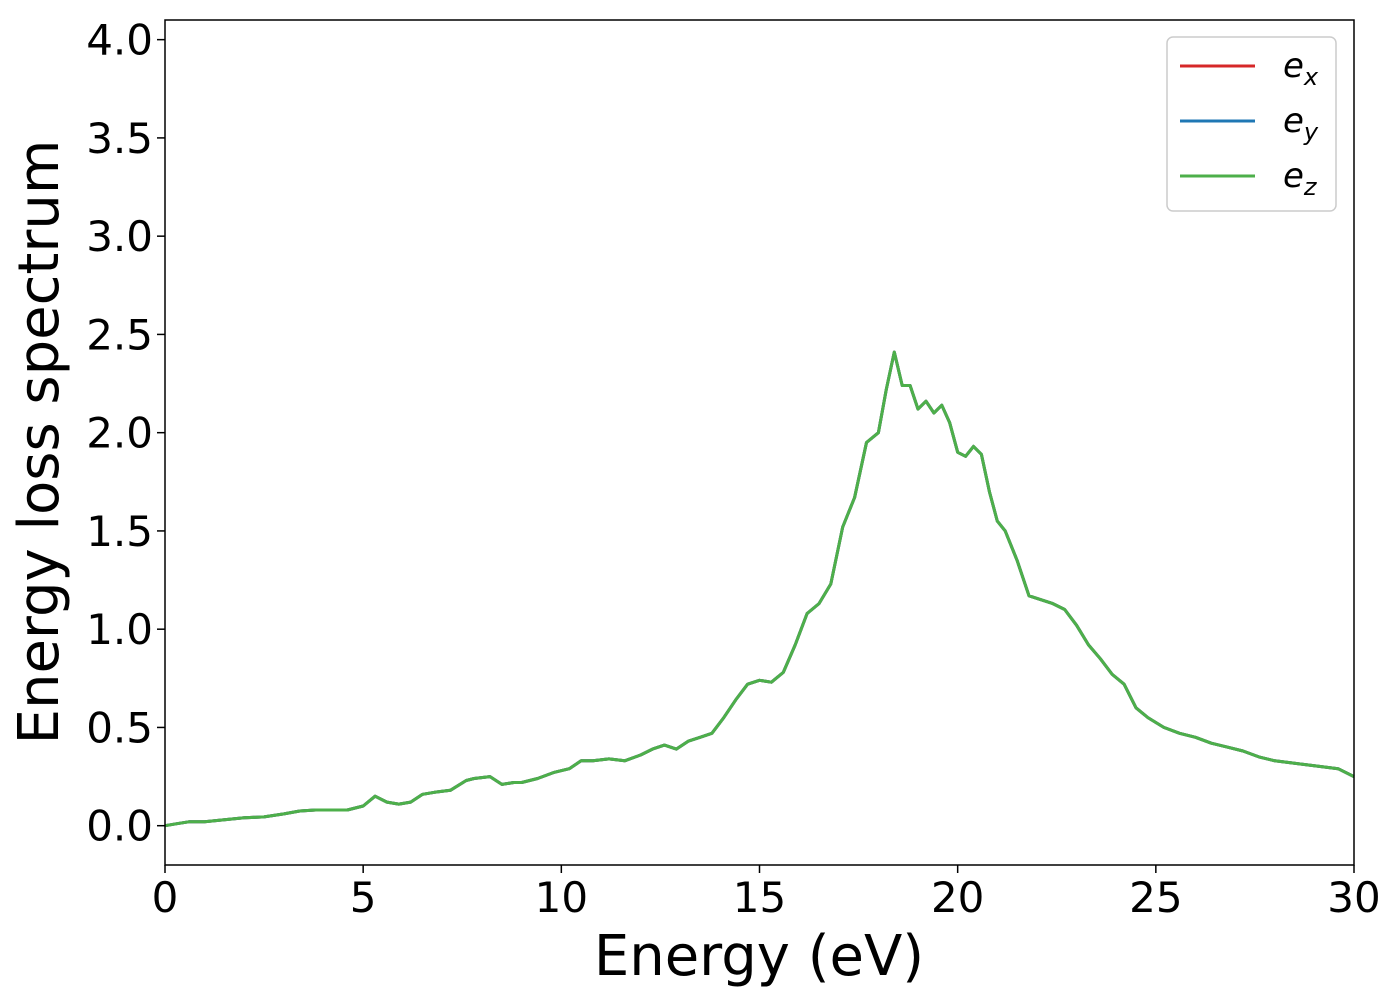 Image resolution: width=1400 pixels, height=1000 pixels. Describe the element at coordinates (119, 334) in the screenshot. I see `y-tick-label: 2.5` at that location.